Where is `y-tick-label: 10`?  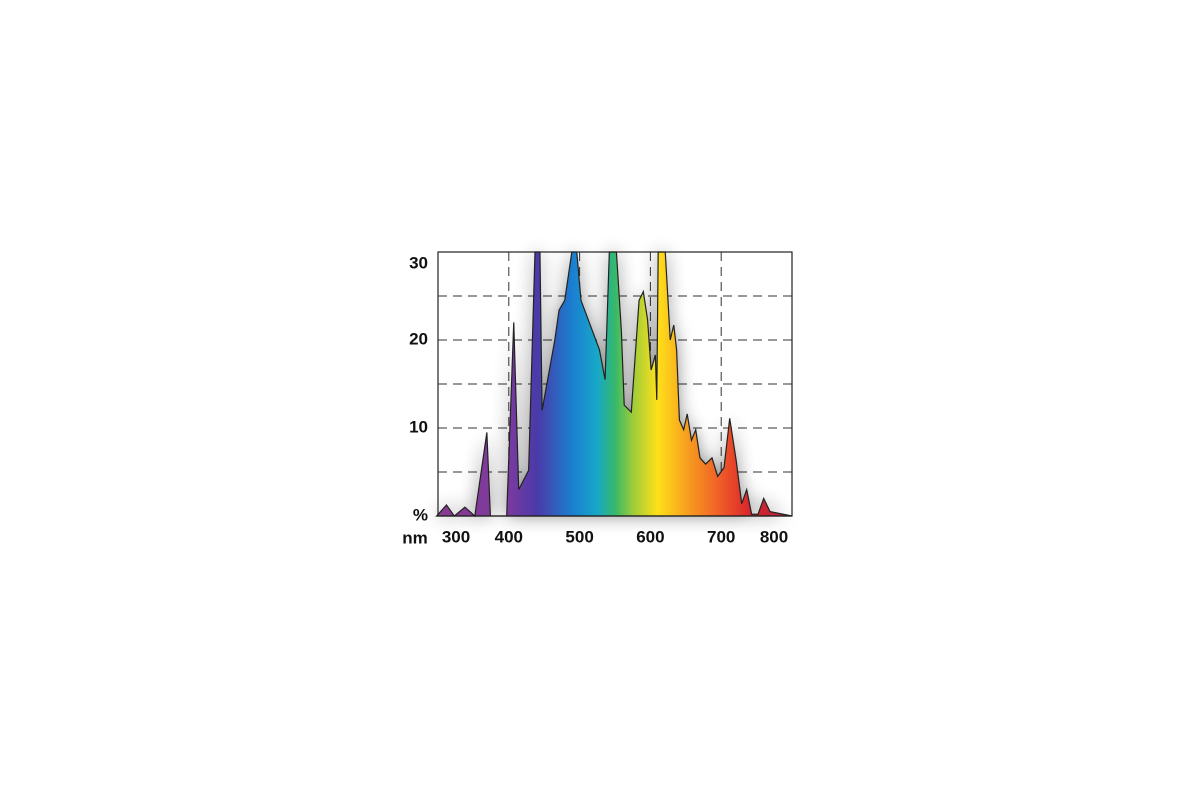
y-tick-label: 10 is located at coordinates (418, 426).